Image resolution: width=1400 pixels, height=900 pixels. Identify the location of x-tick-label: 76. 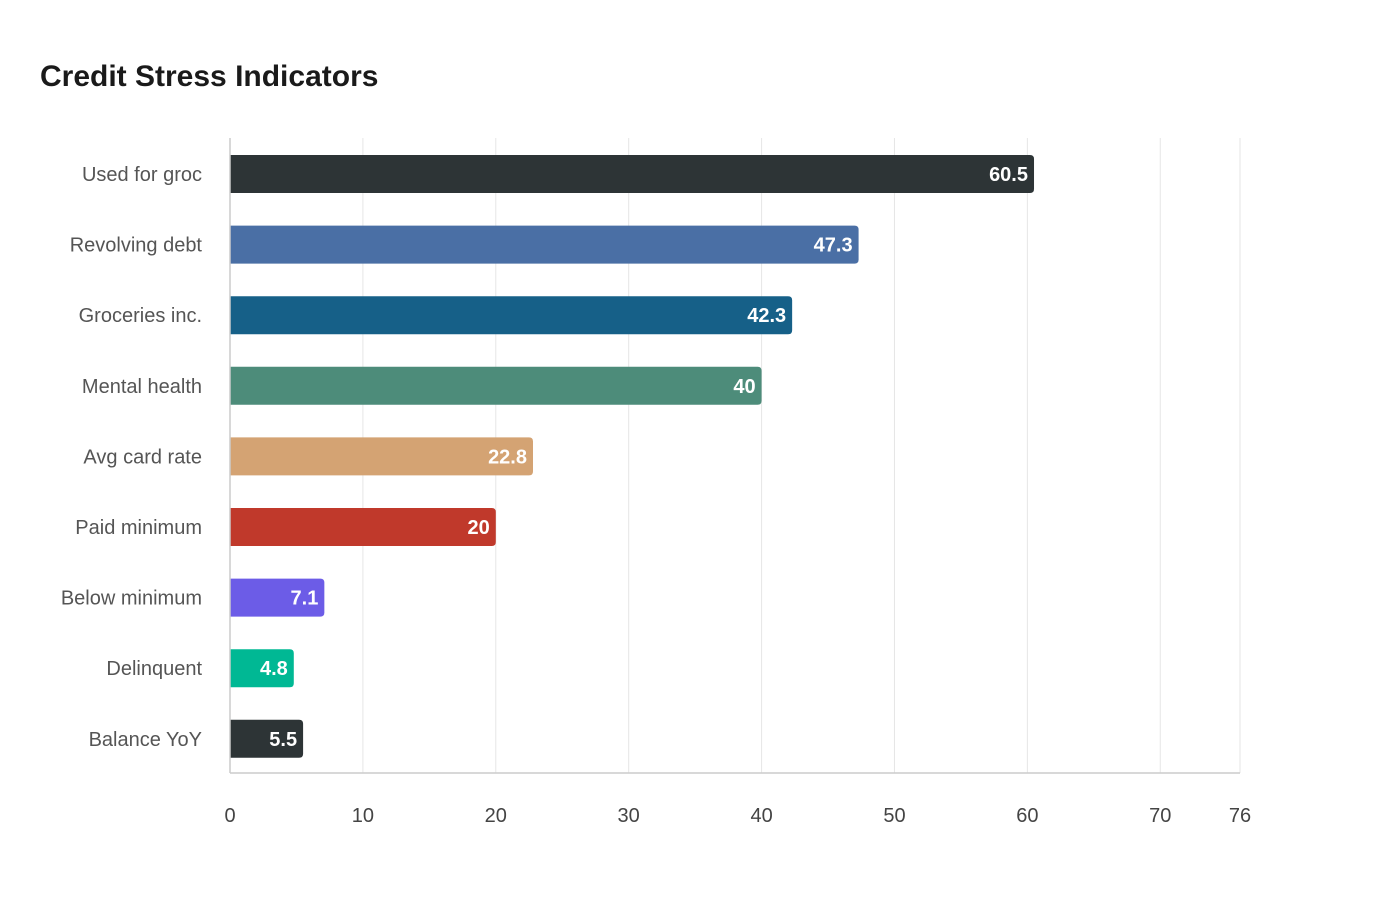
(1240, 816).